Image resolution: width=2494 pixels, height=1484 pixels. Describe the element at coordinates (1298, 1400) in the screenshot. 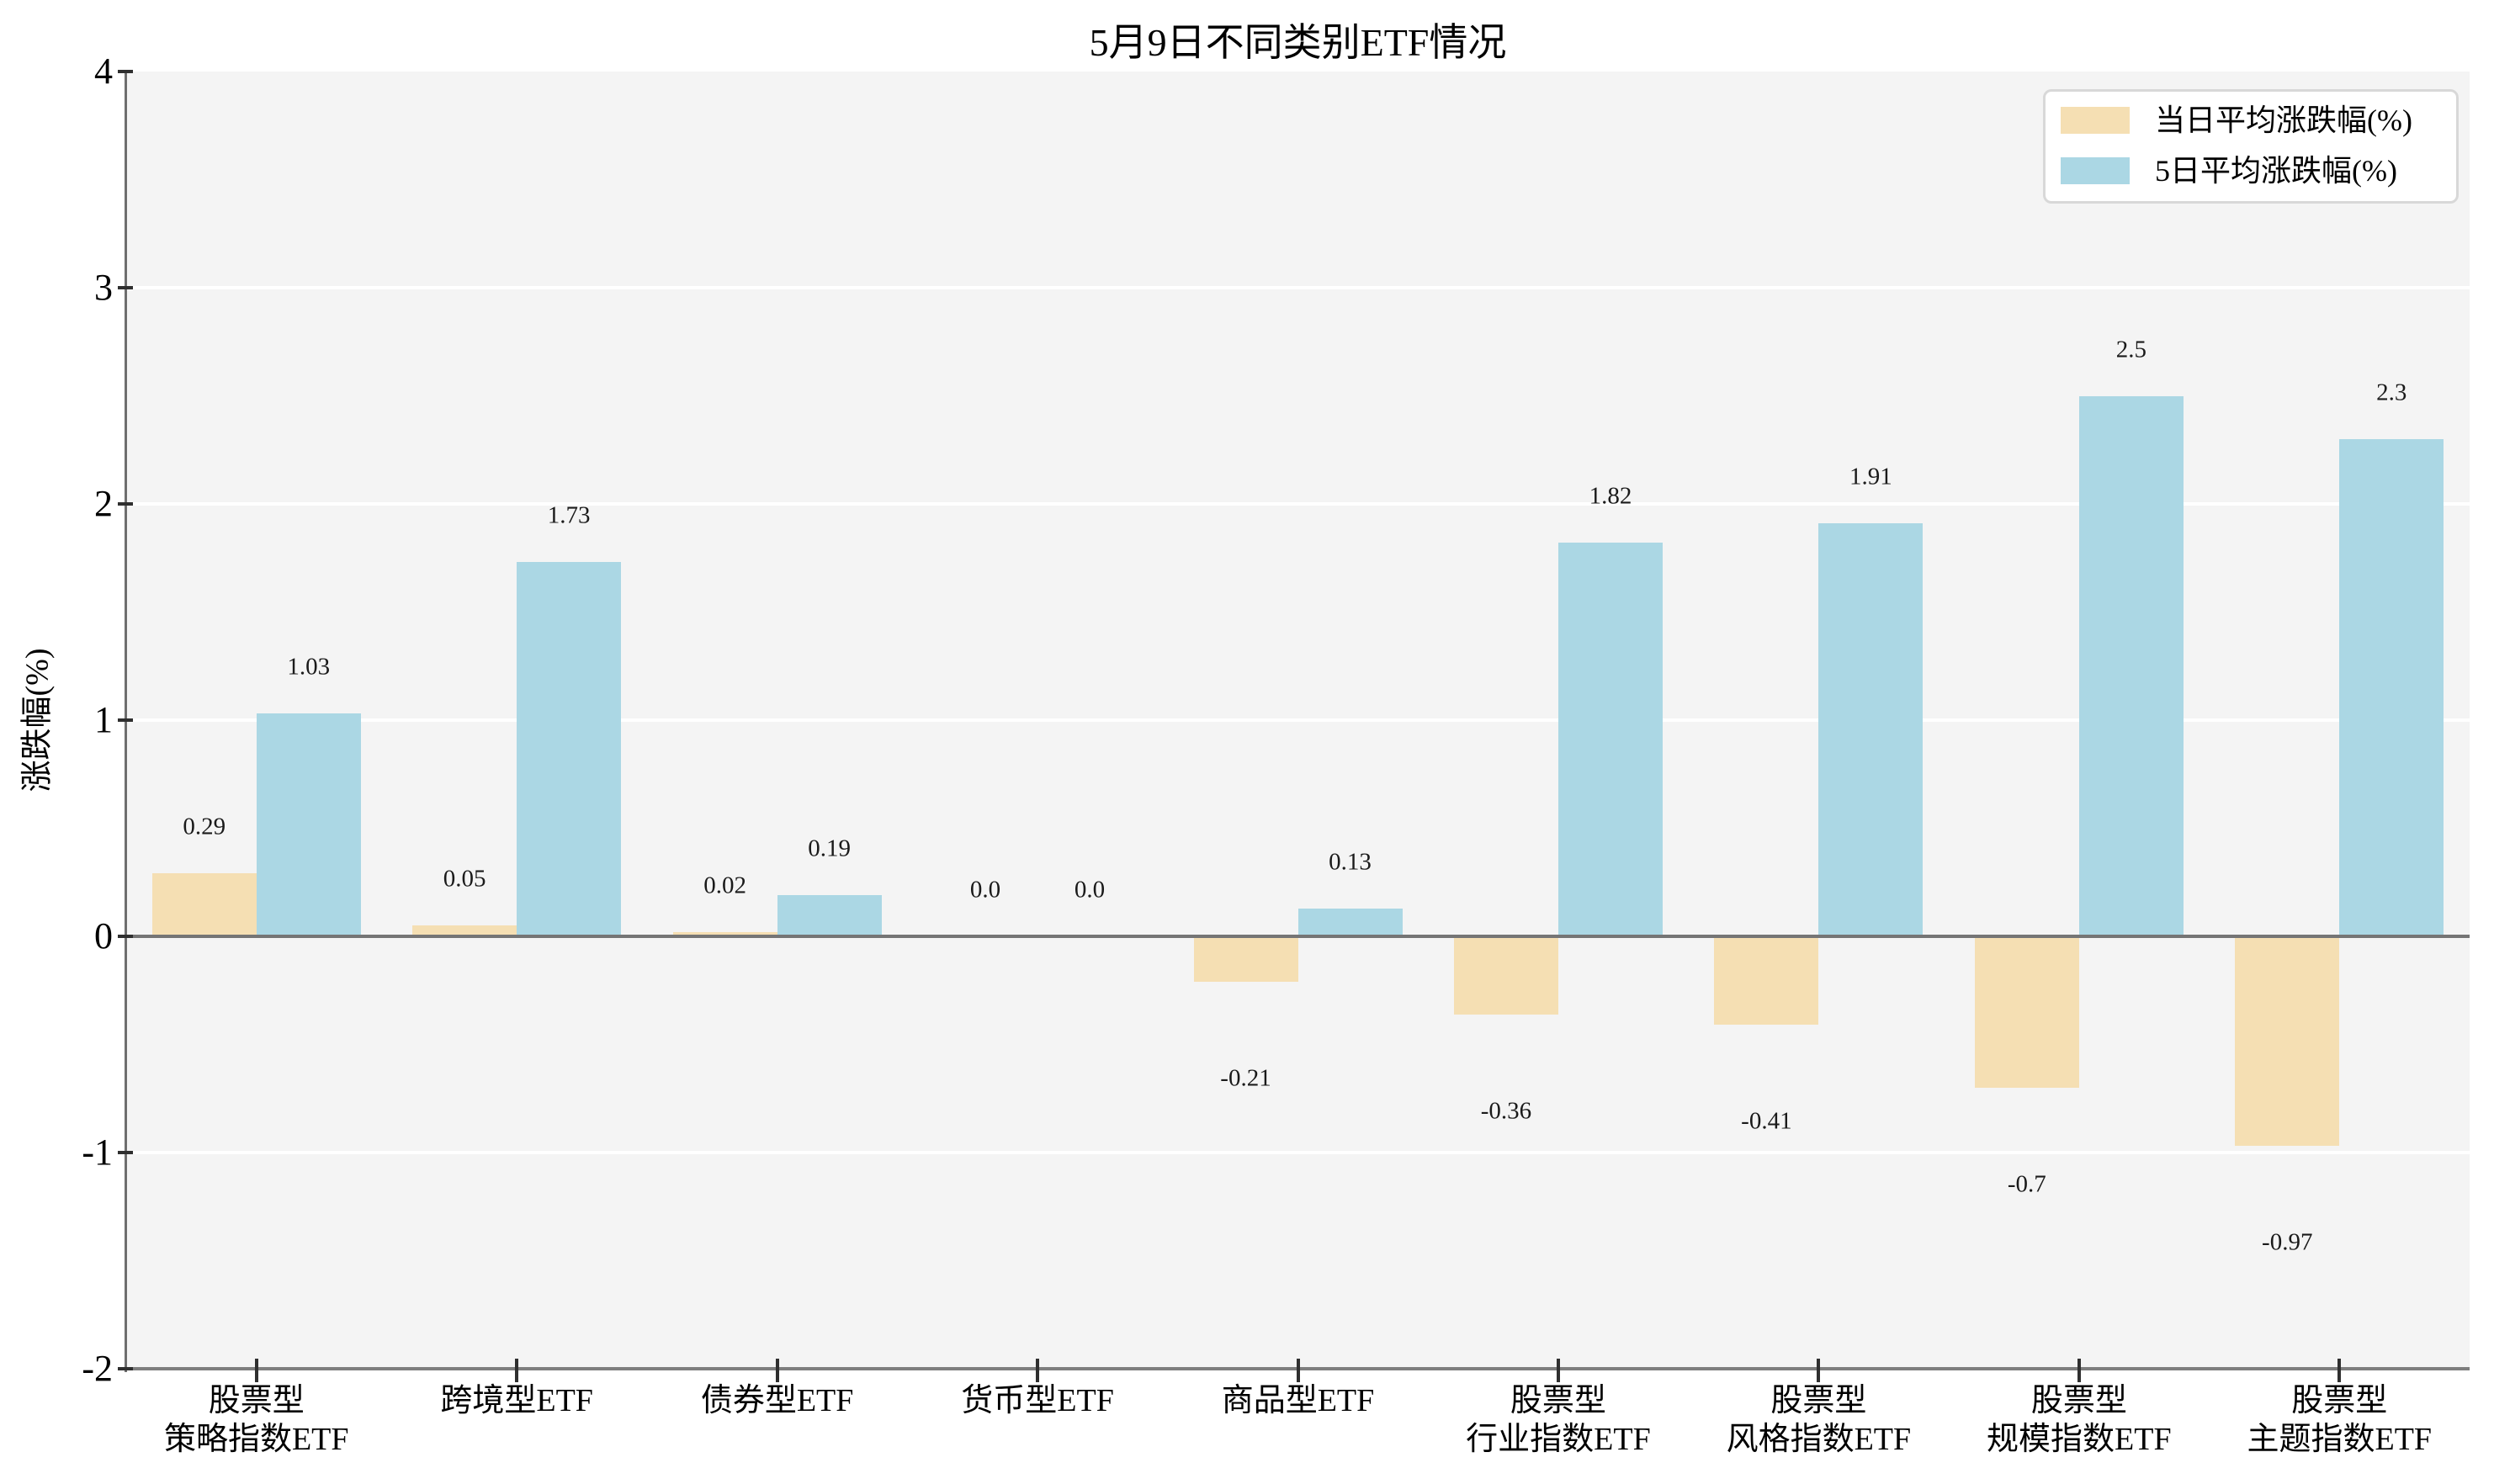

I see `x-tick-label-4: 商品型ETF` at that location.